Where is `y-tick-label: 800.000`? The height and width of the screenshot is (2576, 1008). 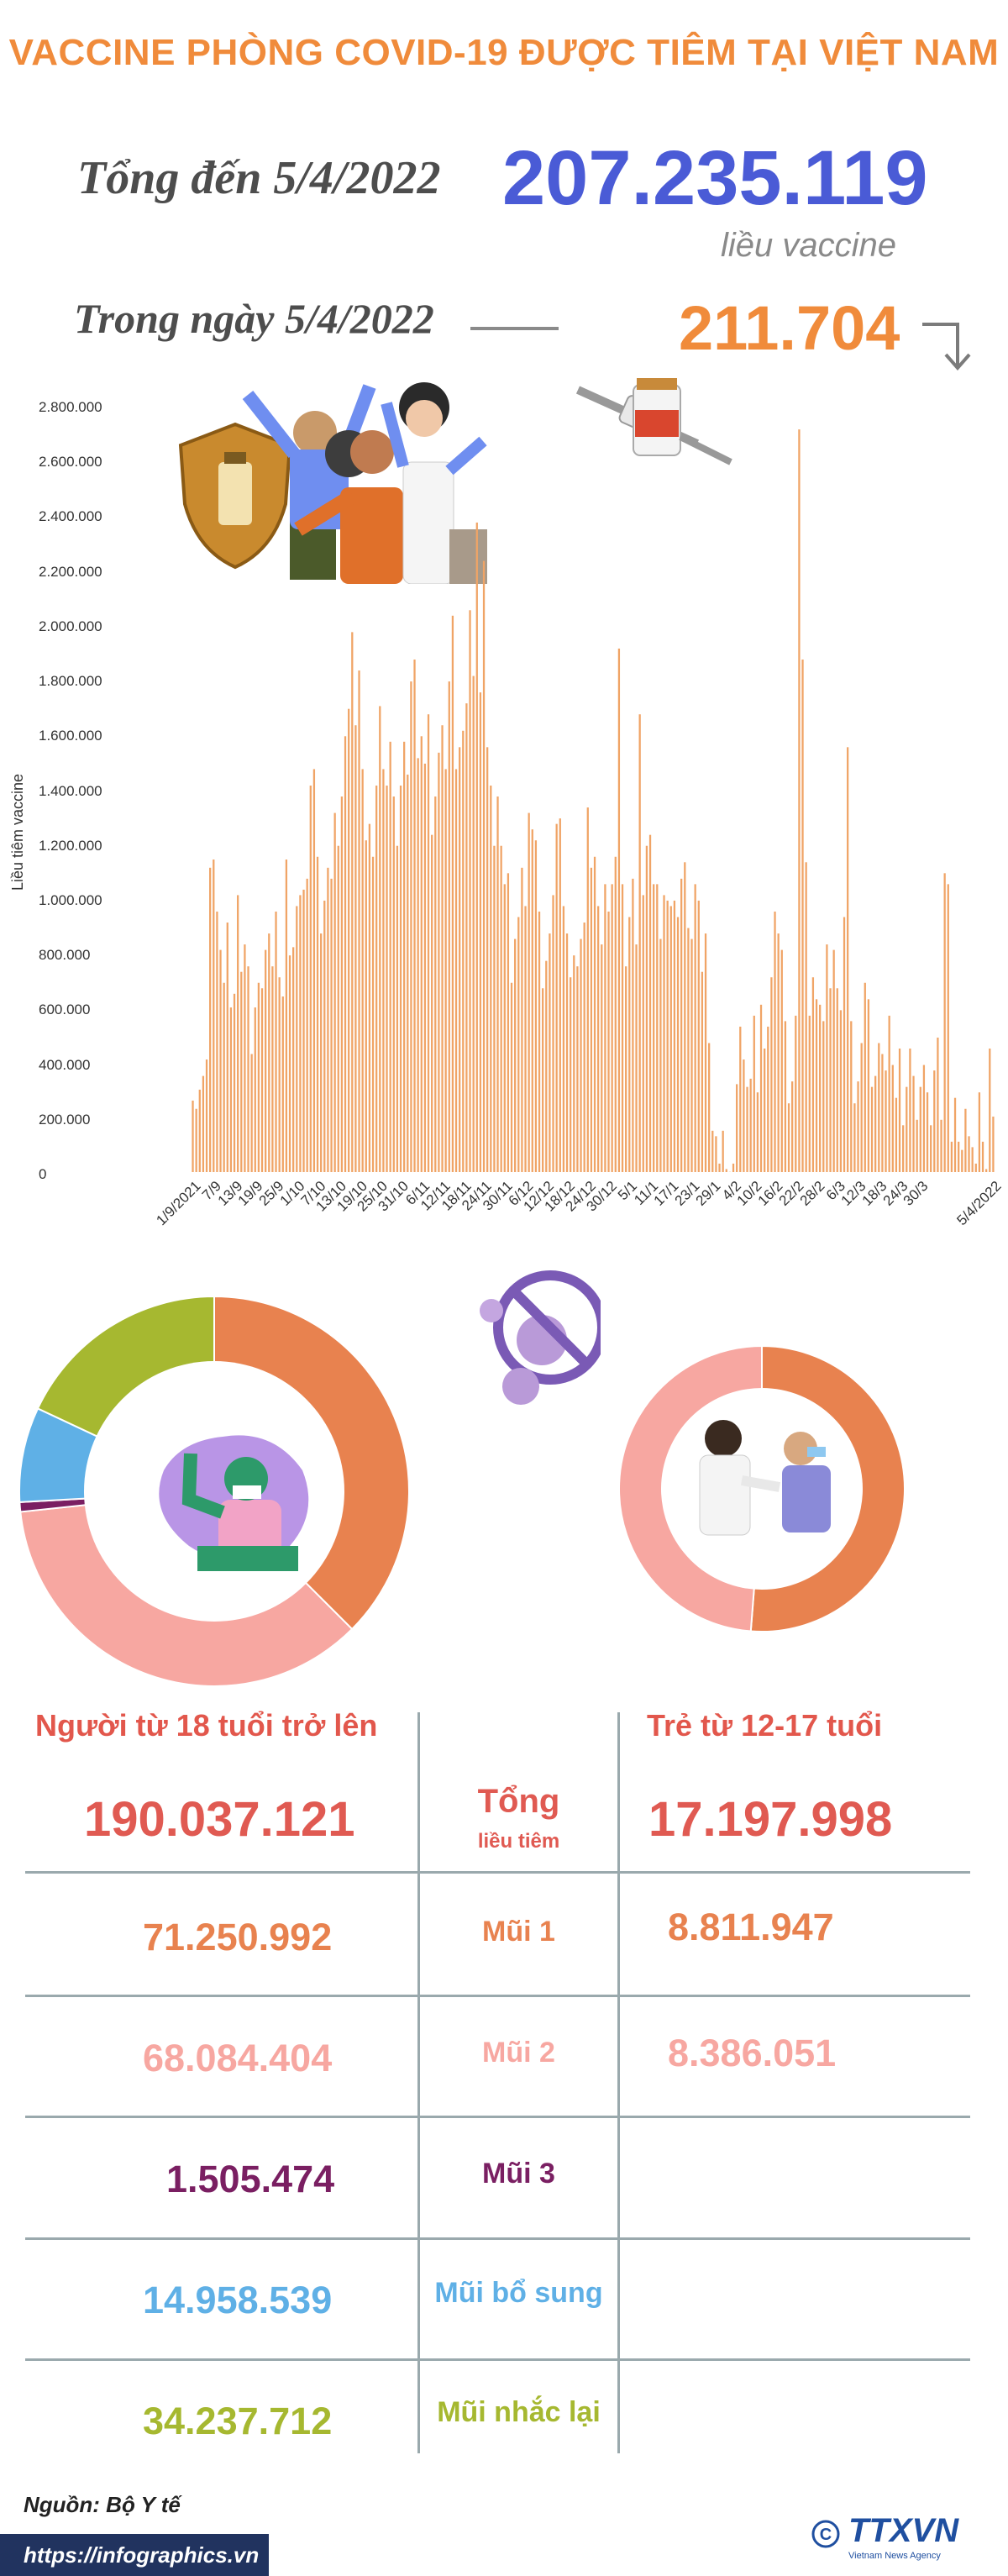
y-tick-label: 800.000 is located at coordinates (65, 956).